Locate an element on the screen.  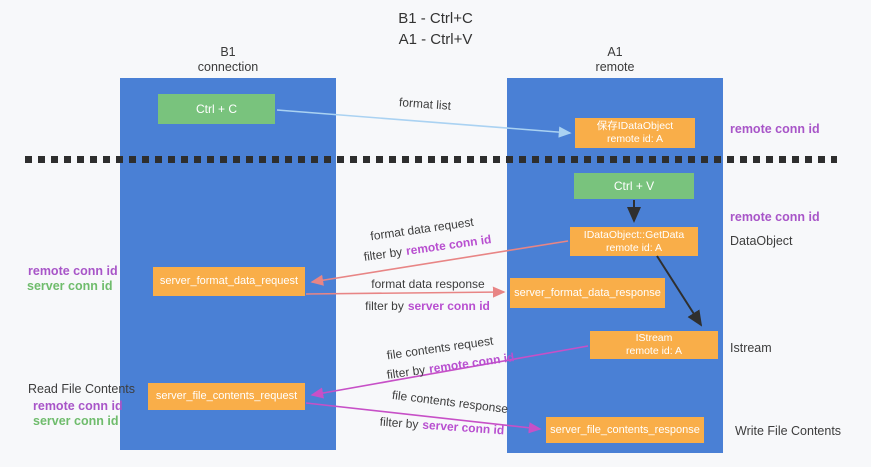
column-b1-subtitle: connection is located at coordinates (228, 67).